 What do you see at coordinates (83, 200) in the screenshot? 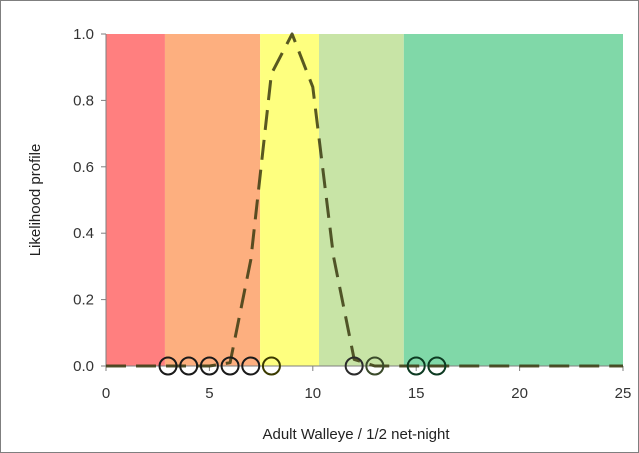
I see `y-tick-labels: 0.0 0.2 0.4 0.6 0.8 1.0` at bounding box center [83, 200].